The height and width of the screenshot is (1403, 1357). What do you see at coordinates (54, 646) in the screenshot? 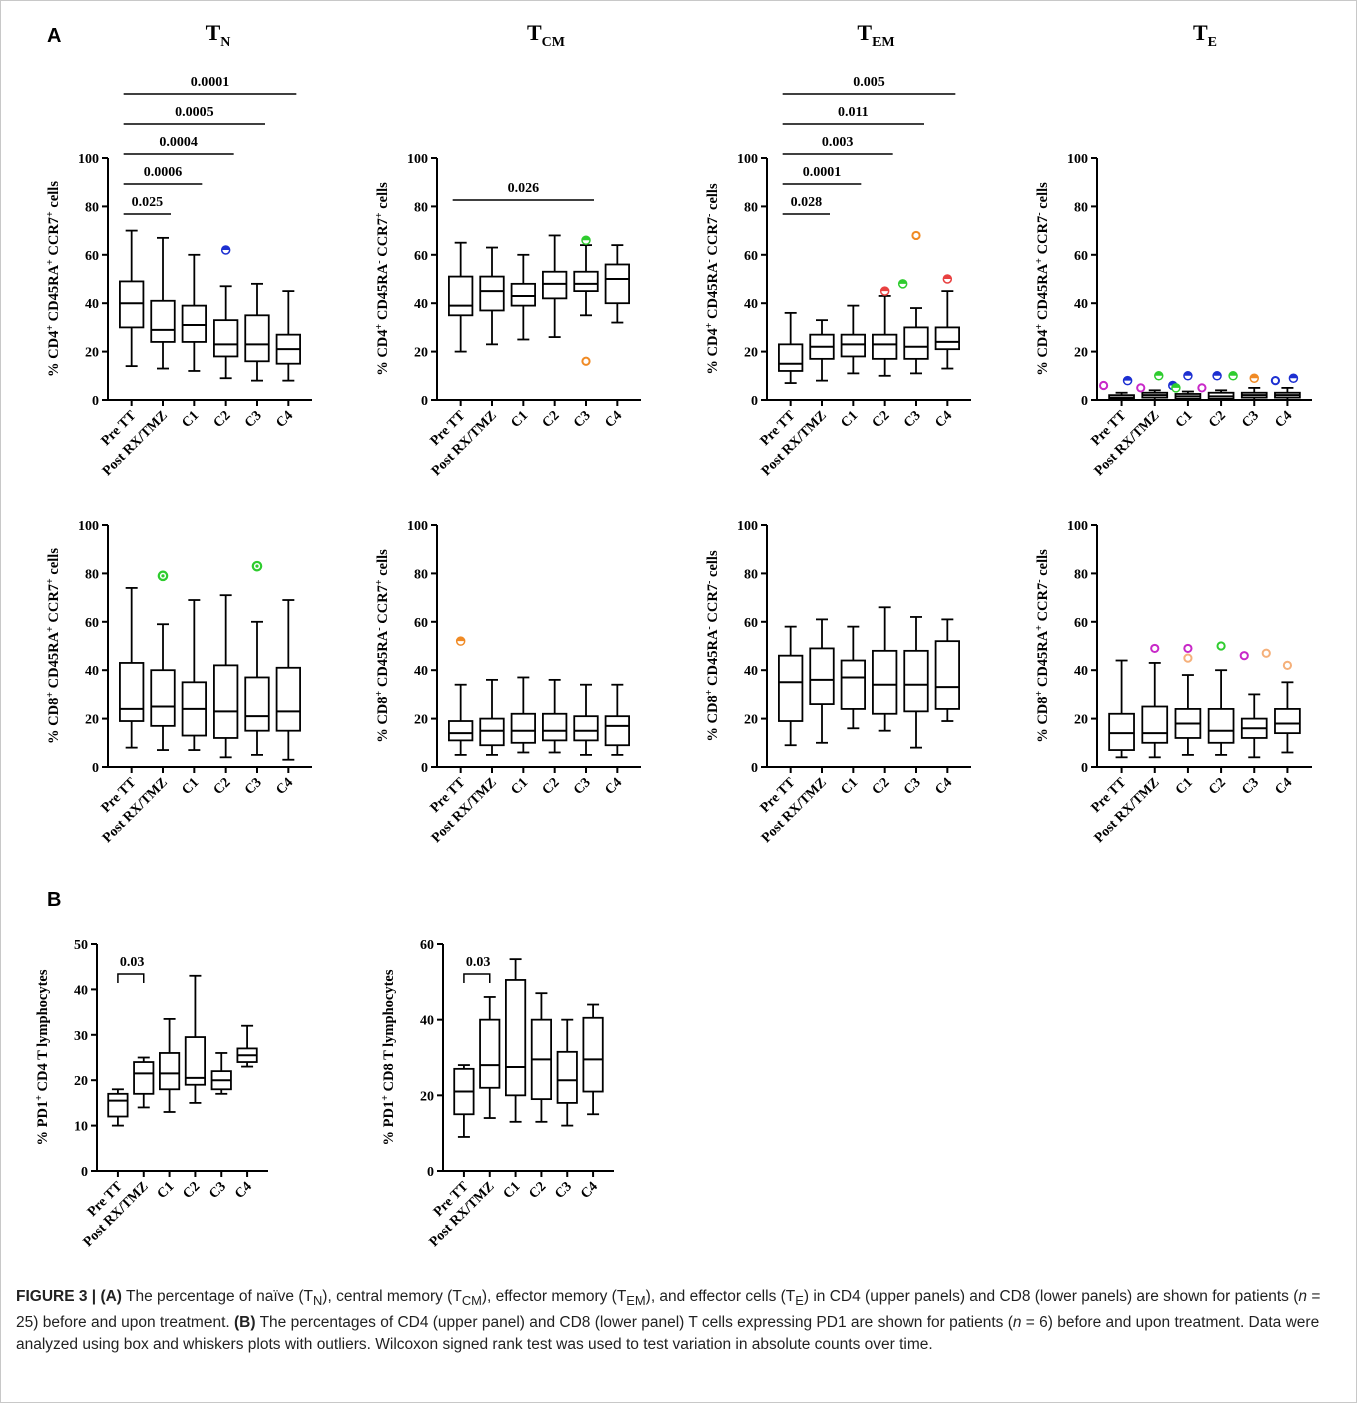
I see `y-axis-label: % CD8+ CD45RA+ CCR7+ cells` at bounding box center [54, 646].